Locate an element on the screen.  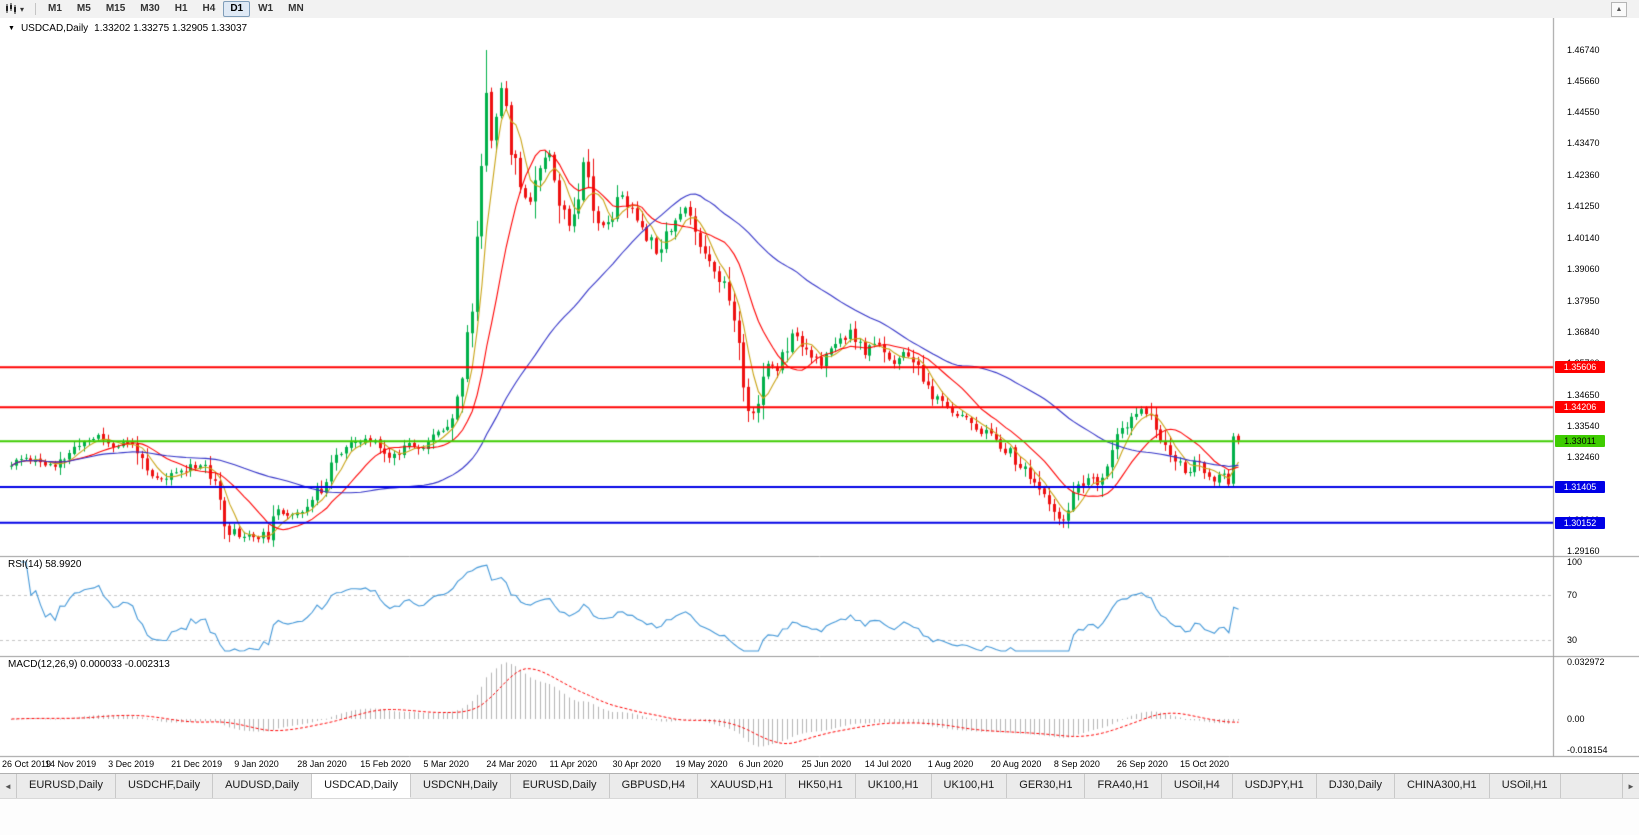
chart-tab-hk50-h1: HK50,H1 is located at coordinates (821, 786).